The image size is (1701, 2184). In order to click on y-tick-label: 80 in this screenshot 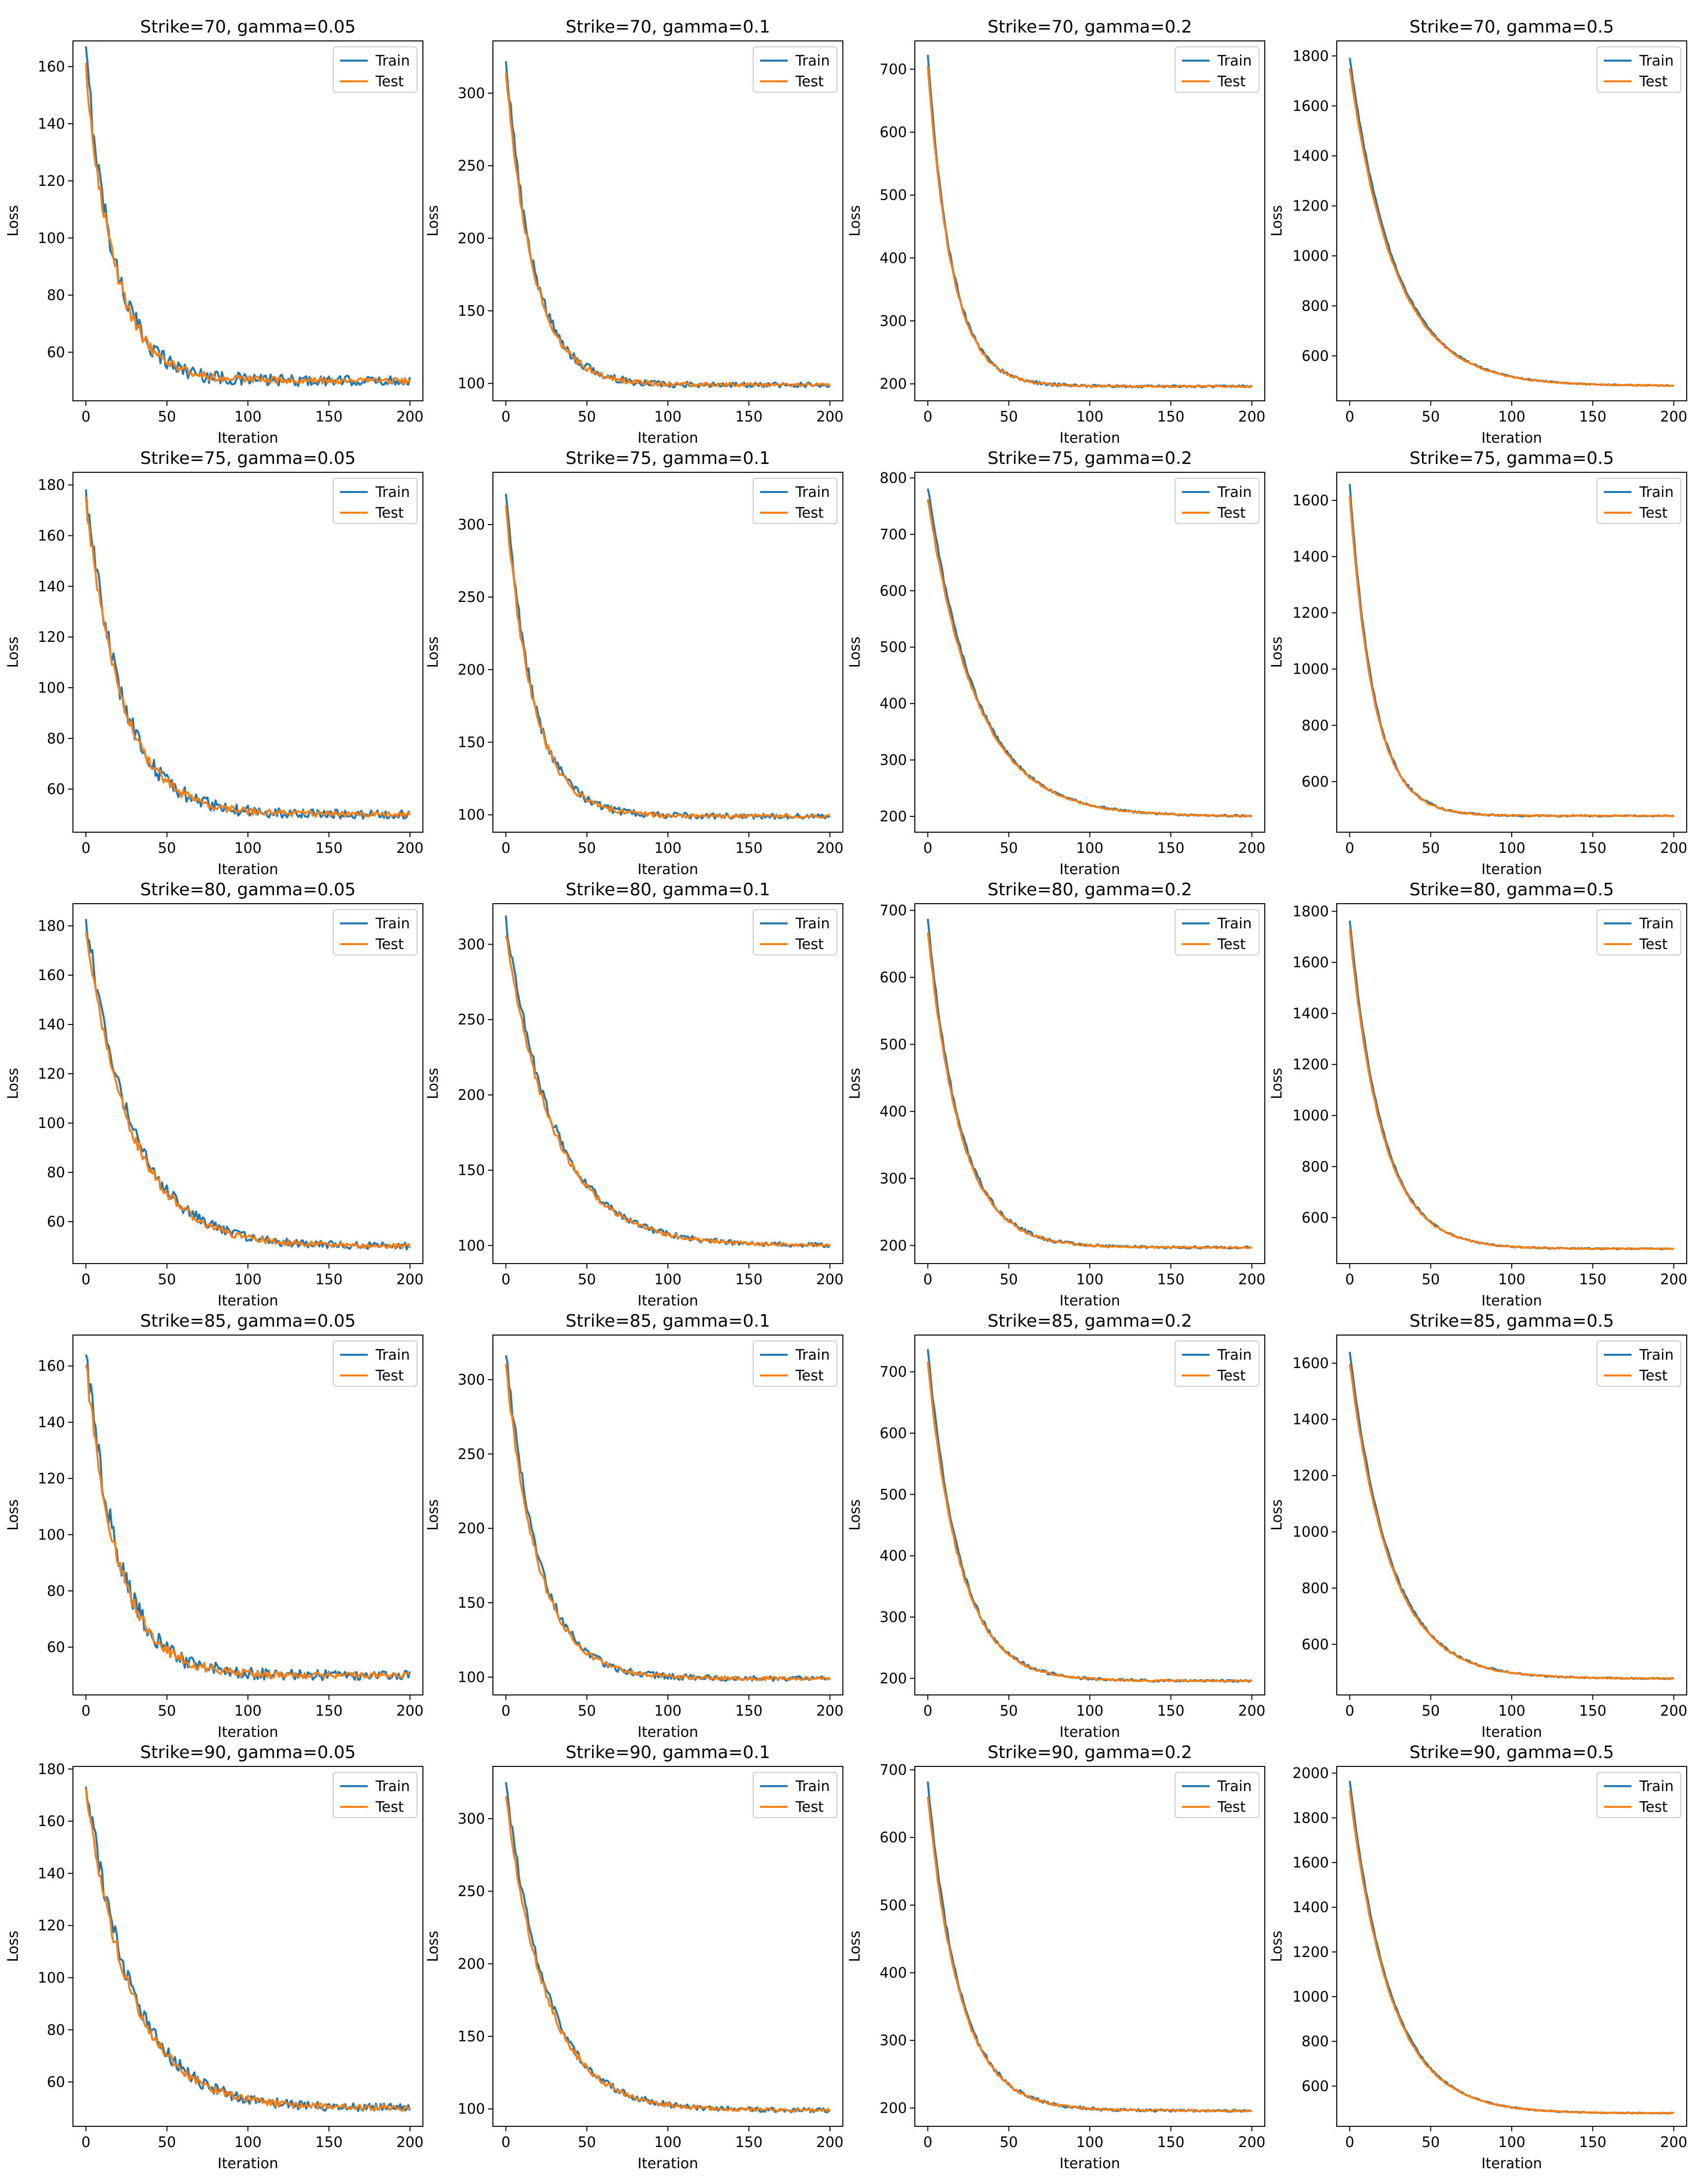, I will do `click(56, 1172)`.